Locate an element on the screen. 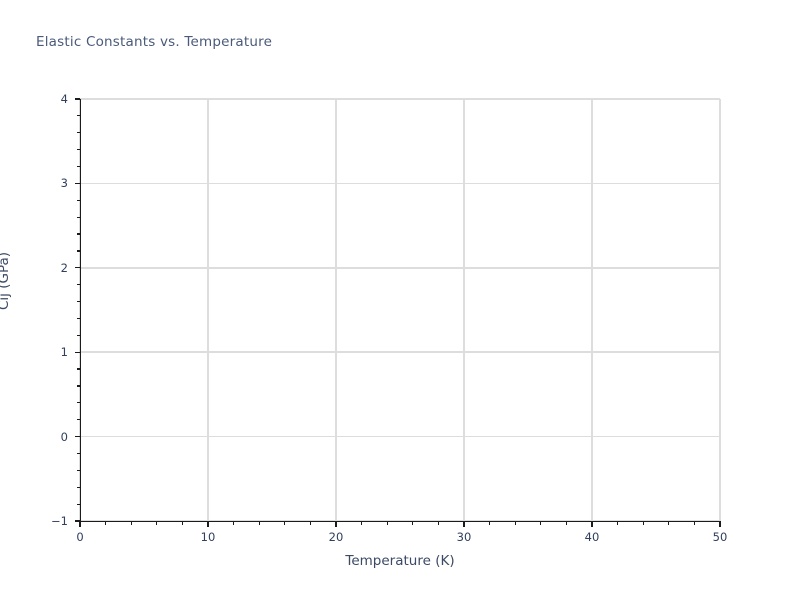  y-axis-spine is located at coordinates (81, 310).